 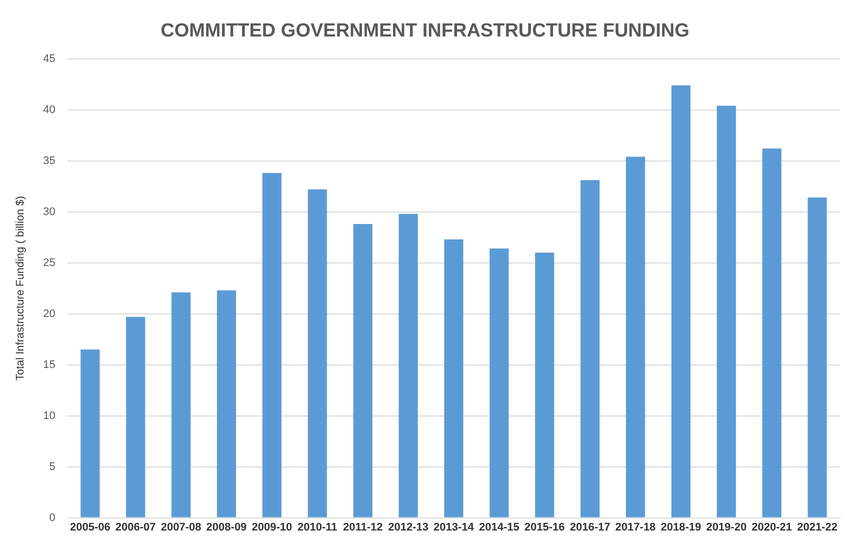 I want to click on x-tick-label: 2009-10, so click(x=272, y=527).